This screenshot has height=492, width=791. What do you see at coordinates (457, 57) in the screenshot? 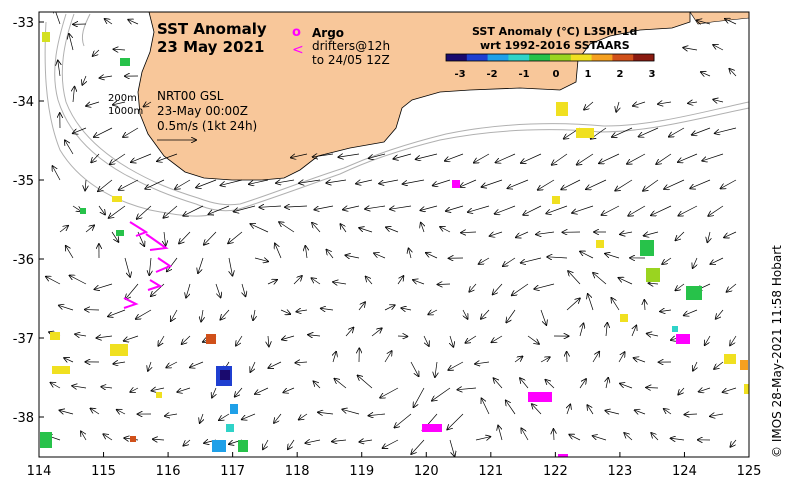
I see `colorbar-segment` at bounding box center [457, 57].